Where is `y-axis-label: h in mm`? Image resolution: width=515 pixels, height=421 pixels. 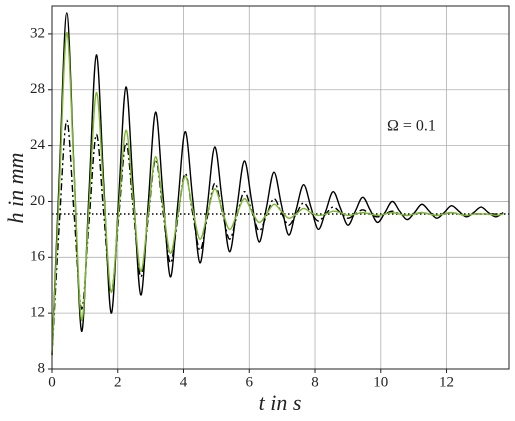
y-axis-label: h in mm is located at coordinates (15, 188).